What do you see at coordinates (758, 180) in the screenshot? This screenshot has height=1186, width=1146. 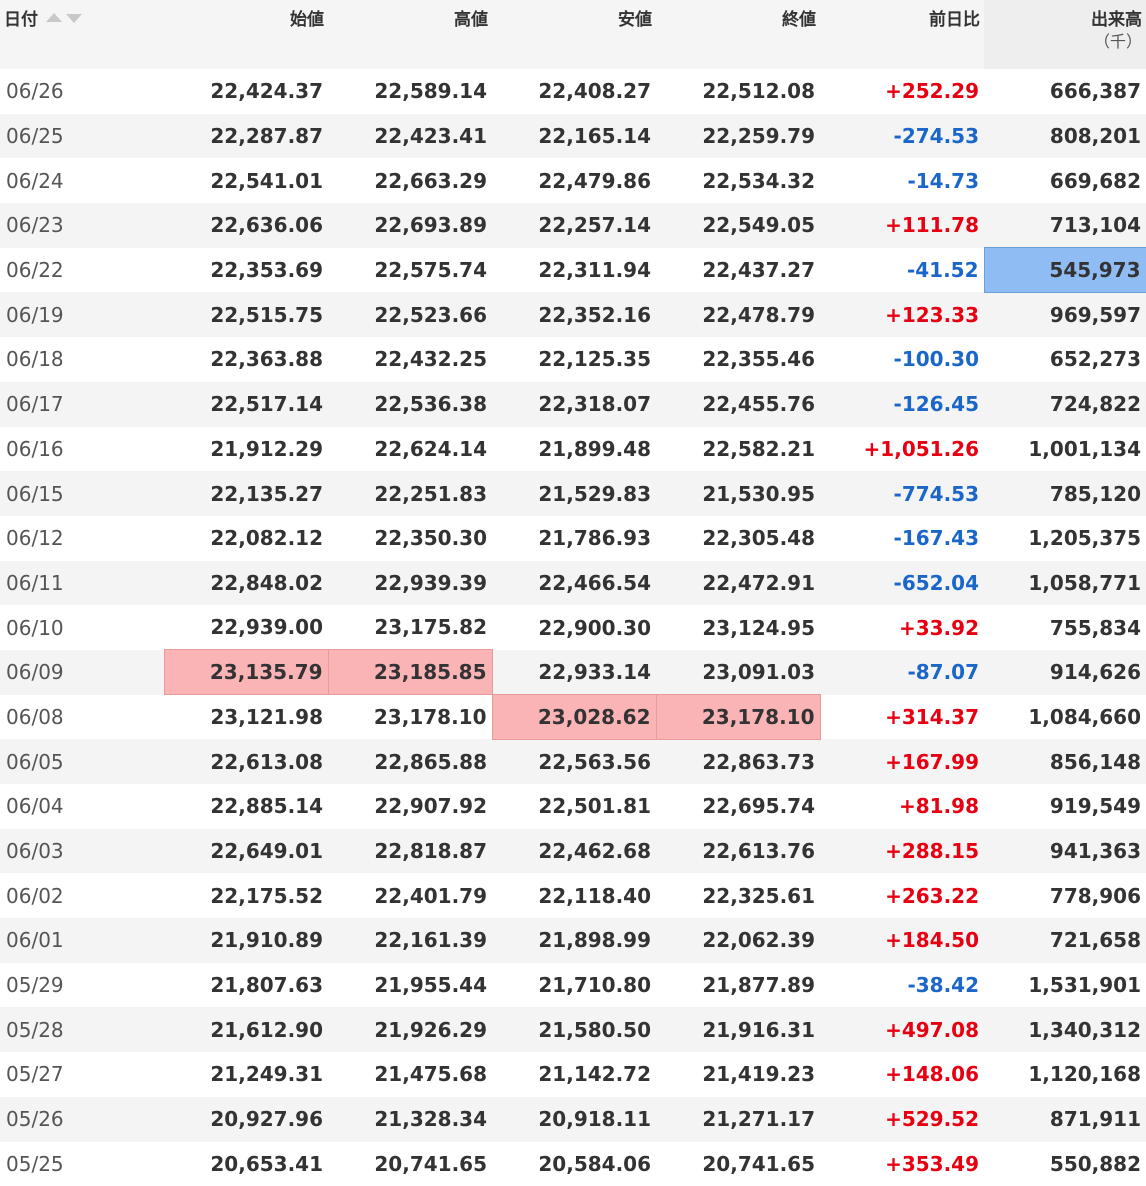 I see `cell-close: 22,534.32` at bounding box center [758, 180].